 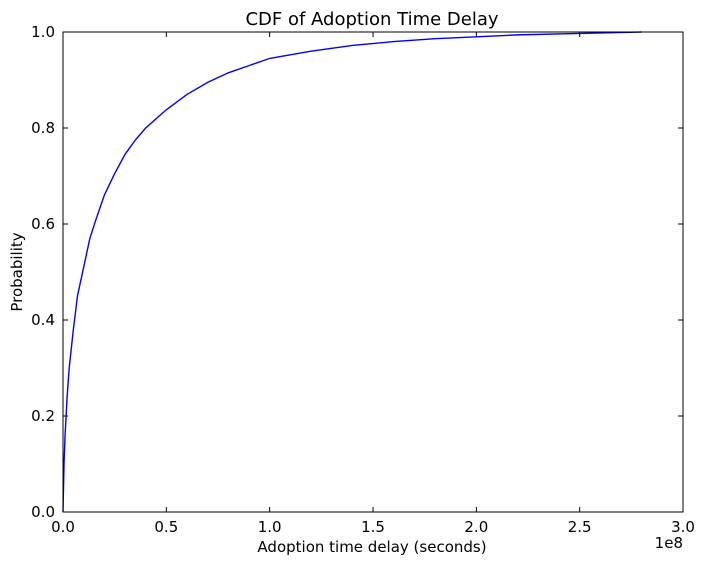 What do you see at coordinates (43, 32) in the screenshot?
I see `y-tick-label: 1.0` at bounding box center [43, 32].